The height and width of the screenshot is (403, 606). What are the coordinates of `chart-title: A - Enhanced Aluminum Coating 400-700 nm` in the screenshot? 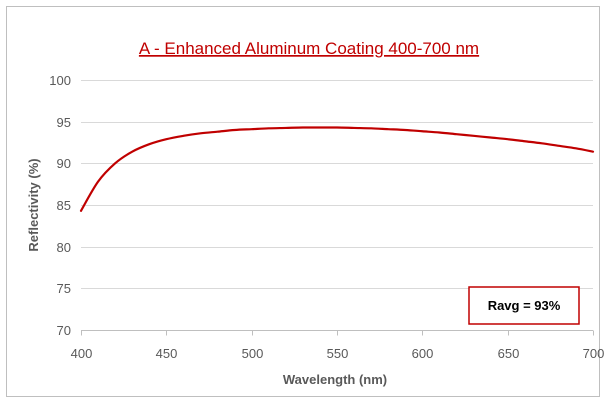 It's located at (309, 48).